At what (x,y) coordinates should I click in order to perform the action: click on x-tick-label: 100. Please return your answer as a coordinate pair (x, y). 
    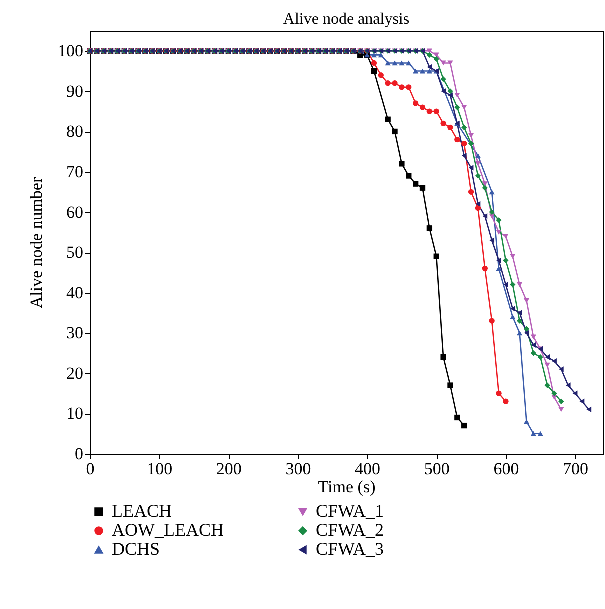
    Looking at the image, I should click on (160, 469).